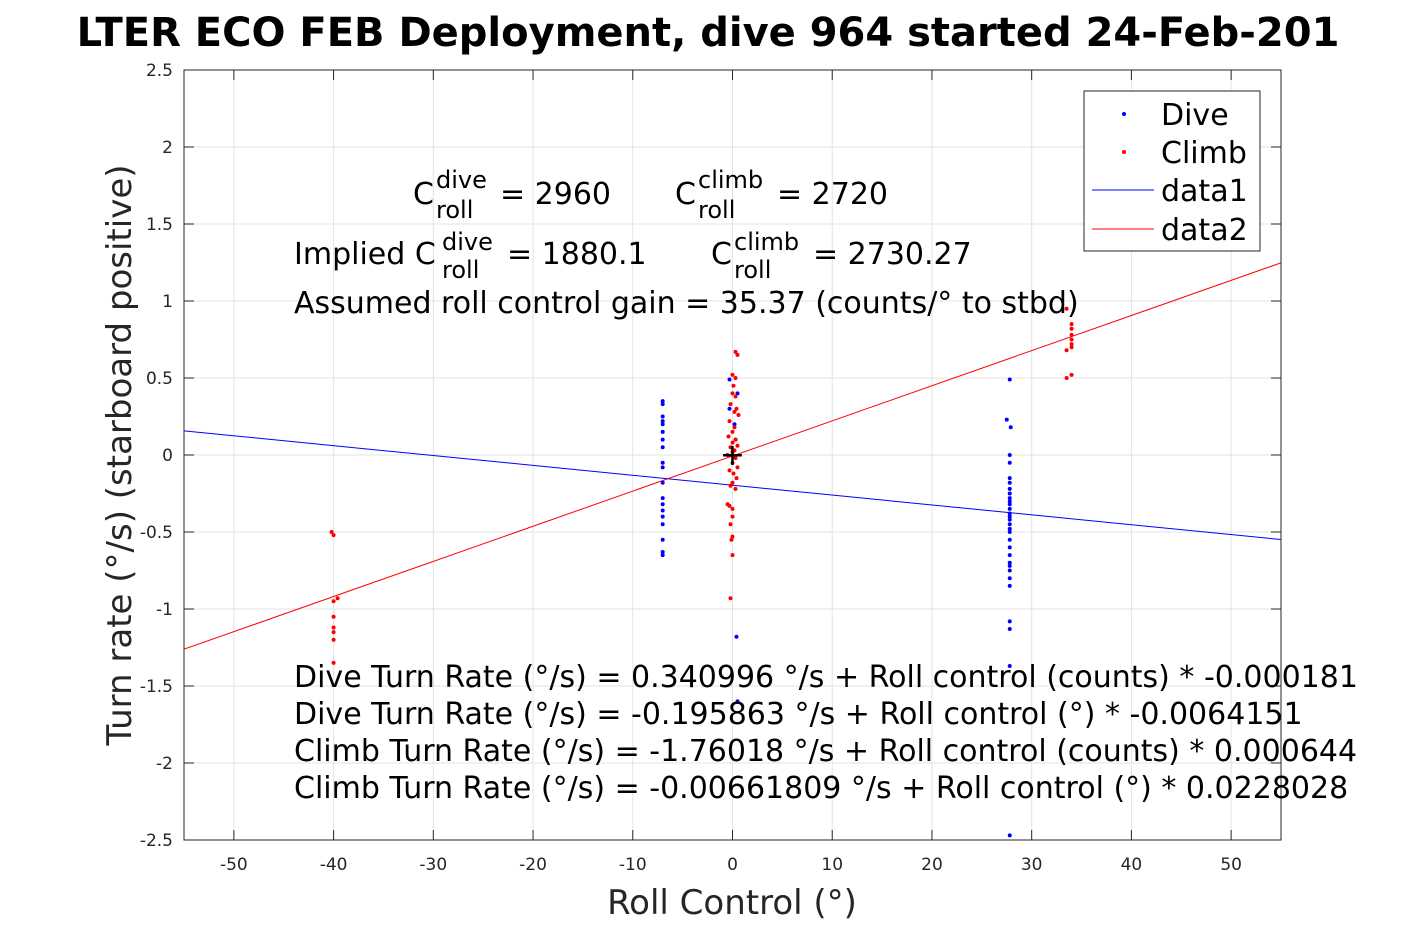 This screenshot has width=1417, height=945. What do you see at coordinates (1124, 152) in the screenshot?
I see `legend-climb-marker` at bounding box center [1124, 152].